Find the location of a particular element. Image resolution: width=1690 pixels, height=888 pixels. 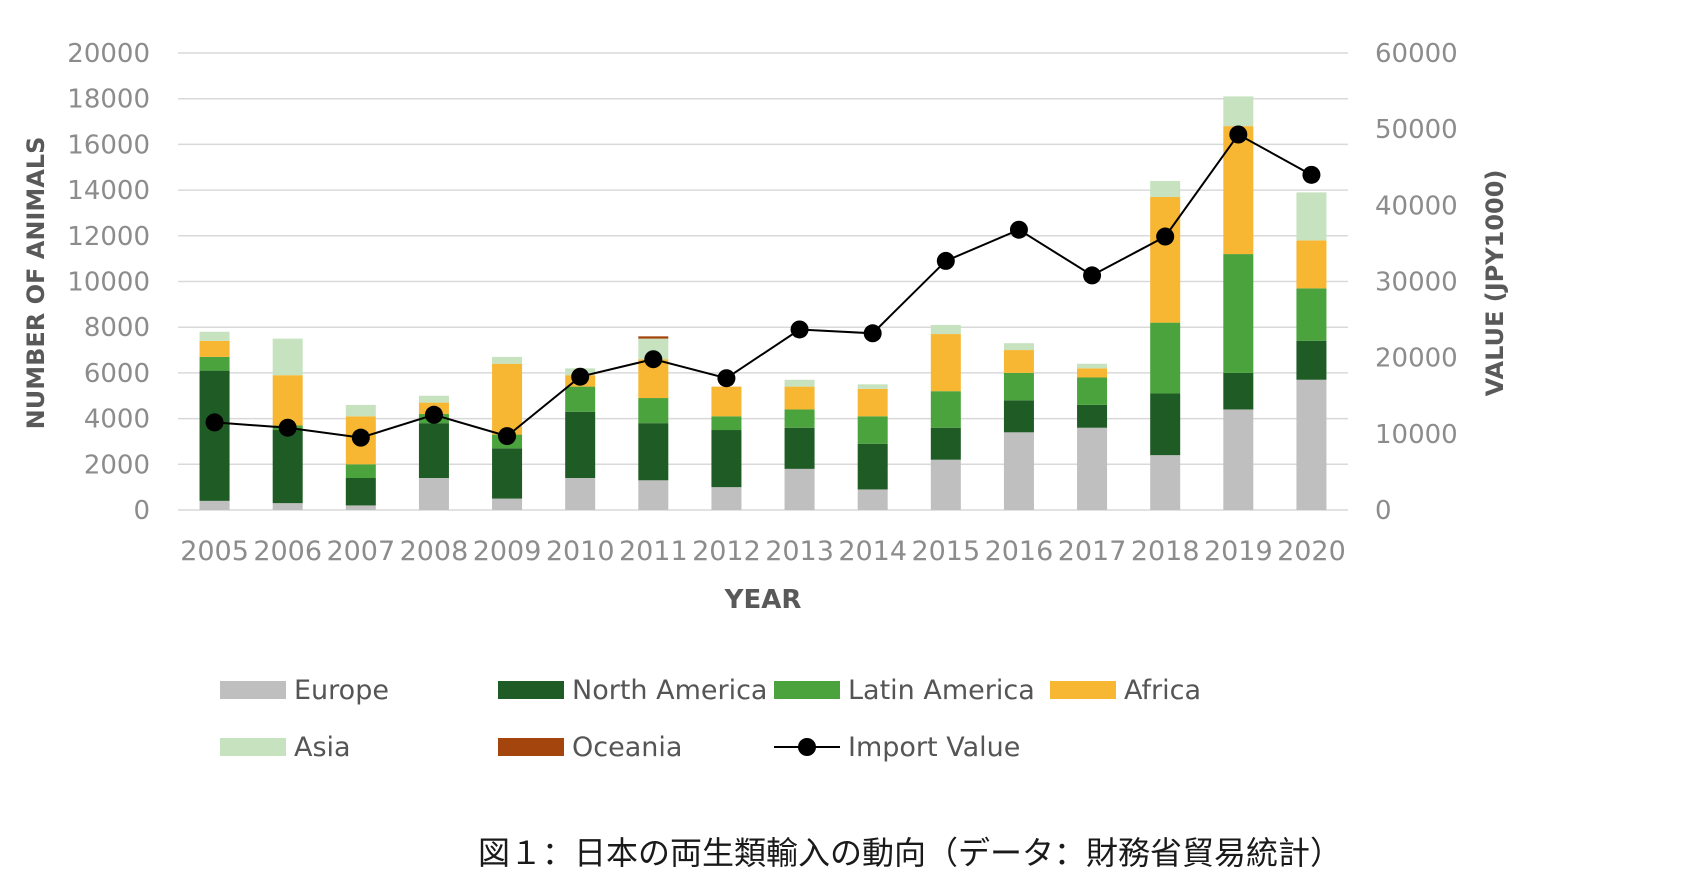

y-tick-label: 18000 is located at coordinates (108, 100).